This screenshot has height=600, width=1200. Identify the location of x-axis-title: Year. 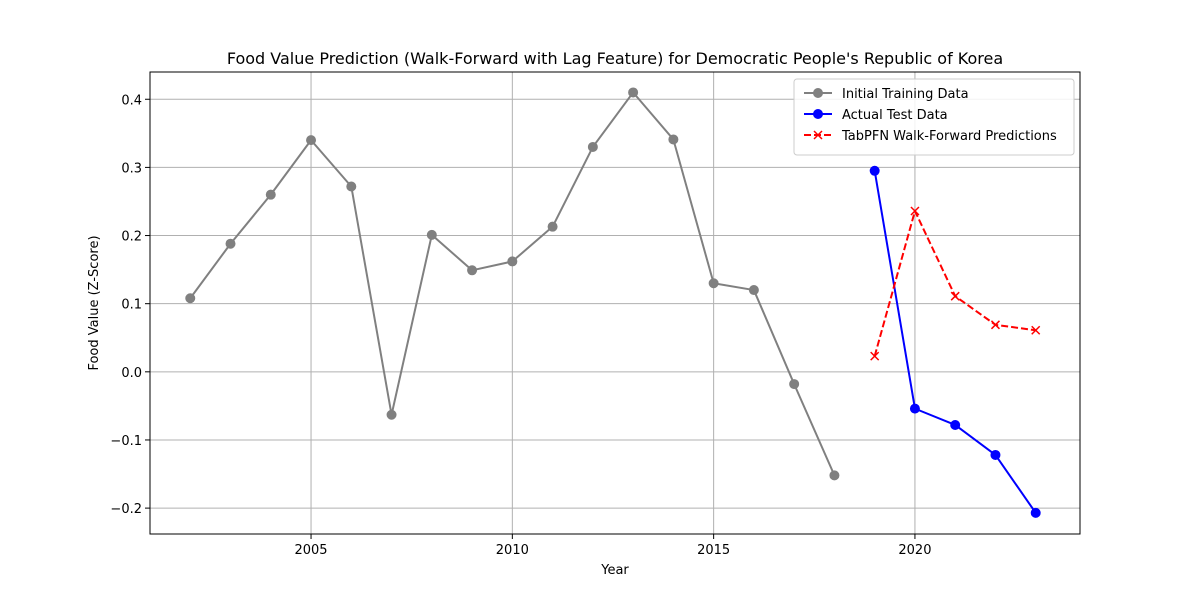
(614, 570).